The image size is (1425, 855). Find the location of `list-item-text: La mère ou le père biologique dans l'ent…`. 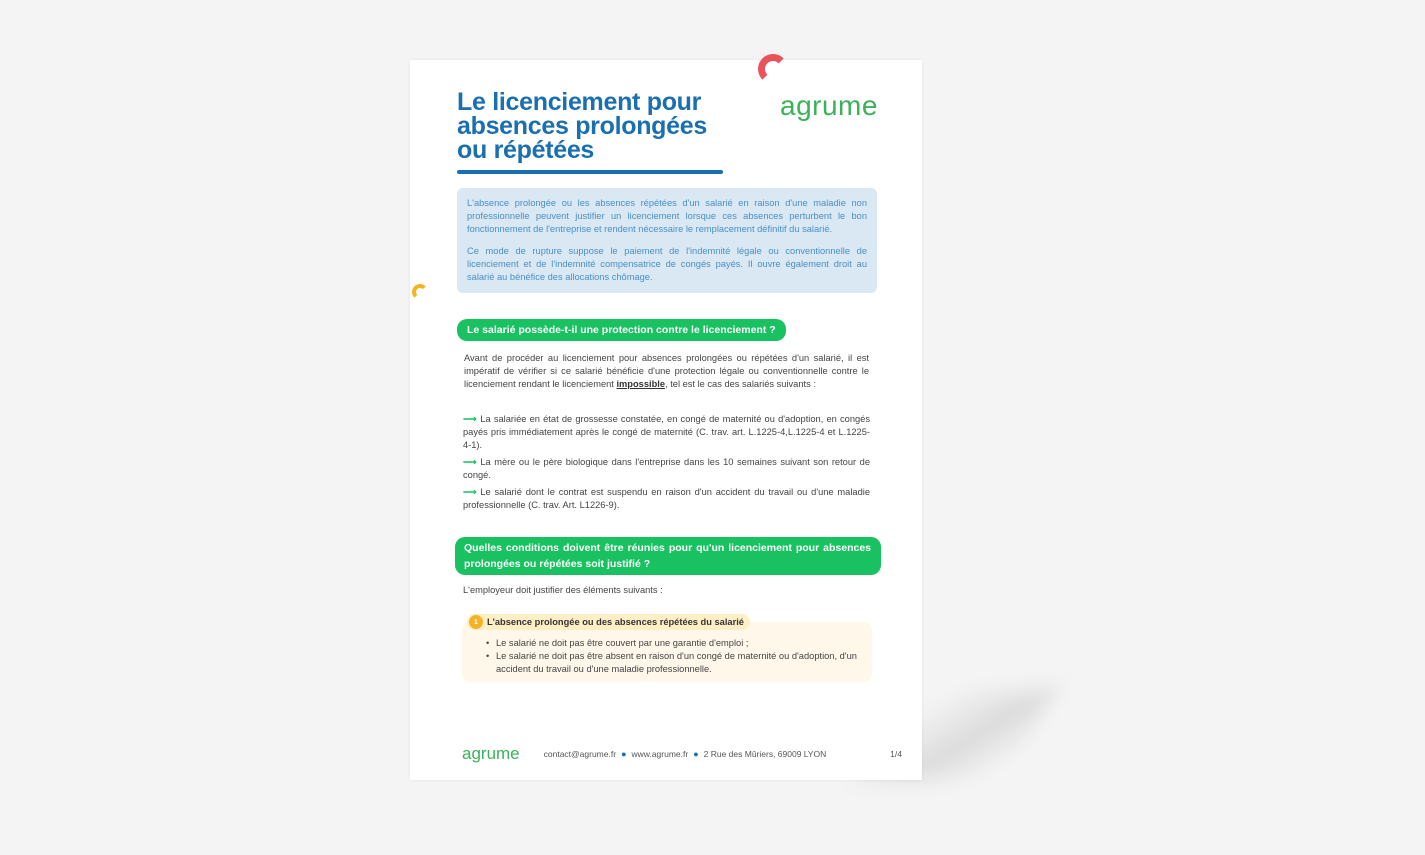

list-item-text: La mère ou le père biologique dans l'ent… is located at coordinates (666, 468).